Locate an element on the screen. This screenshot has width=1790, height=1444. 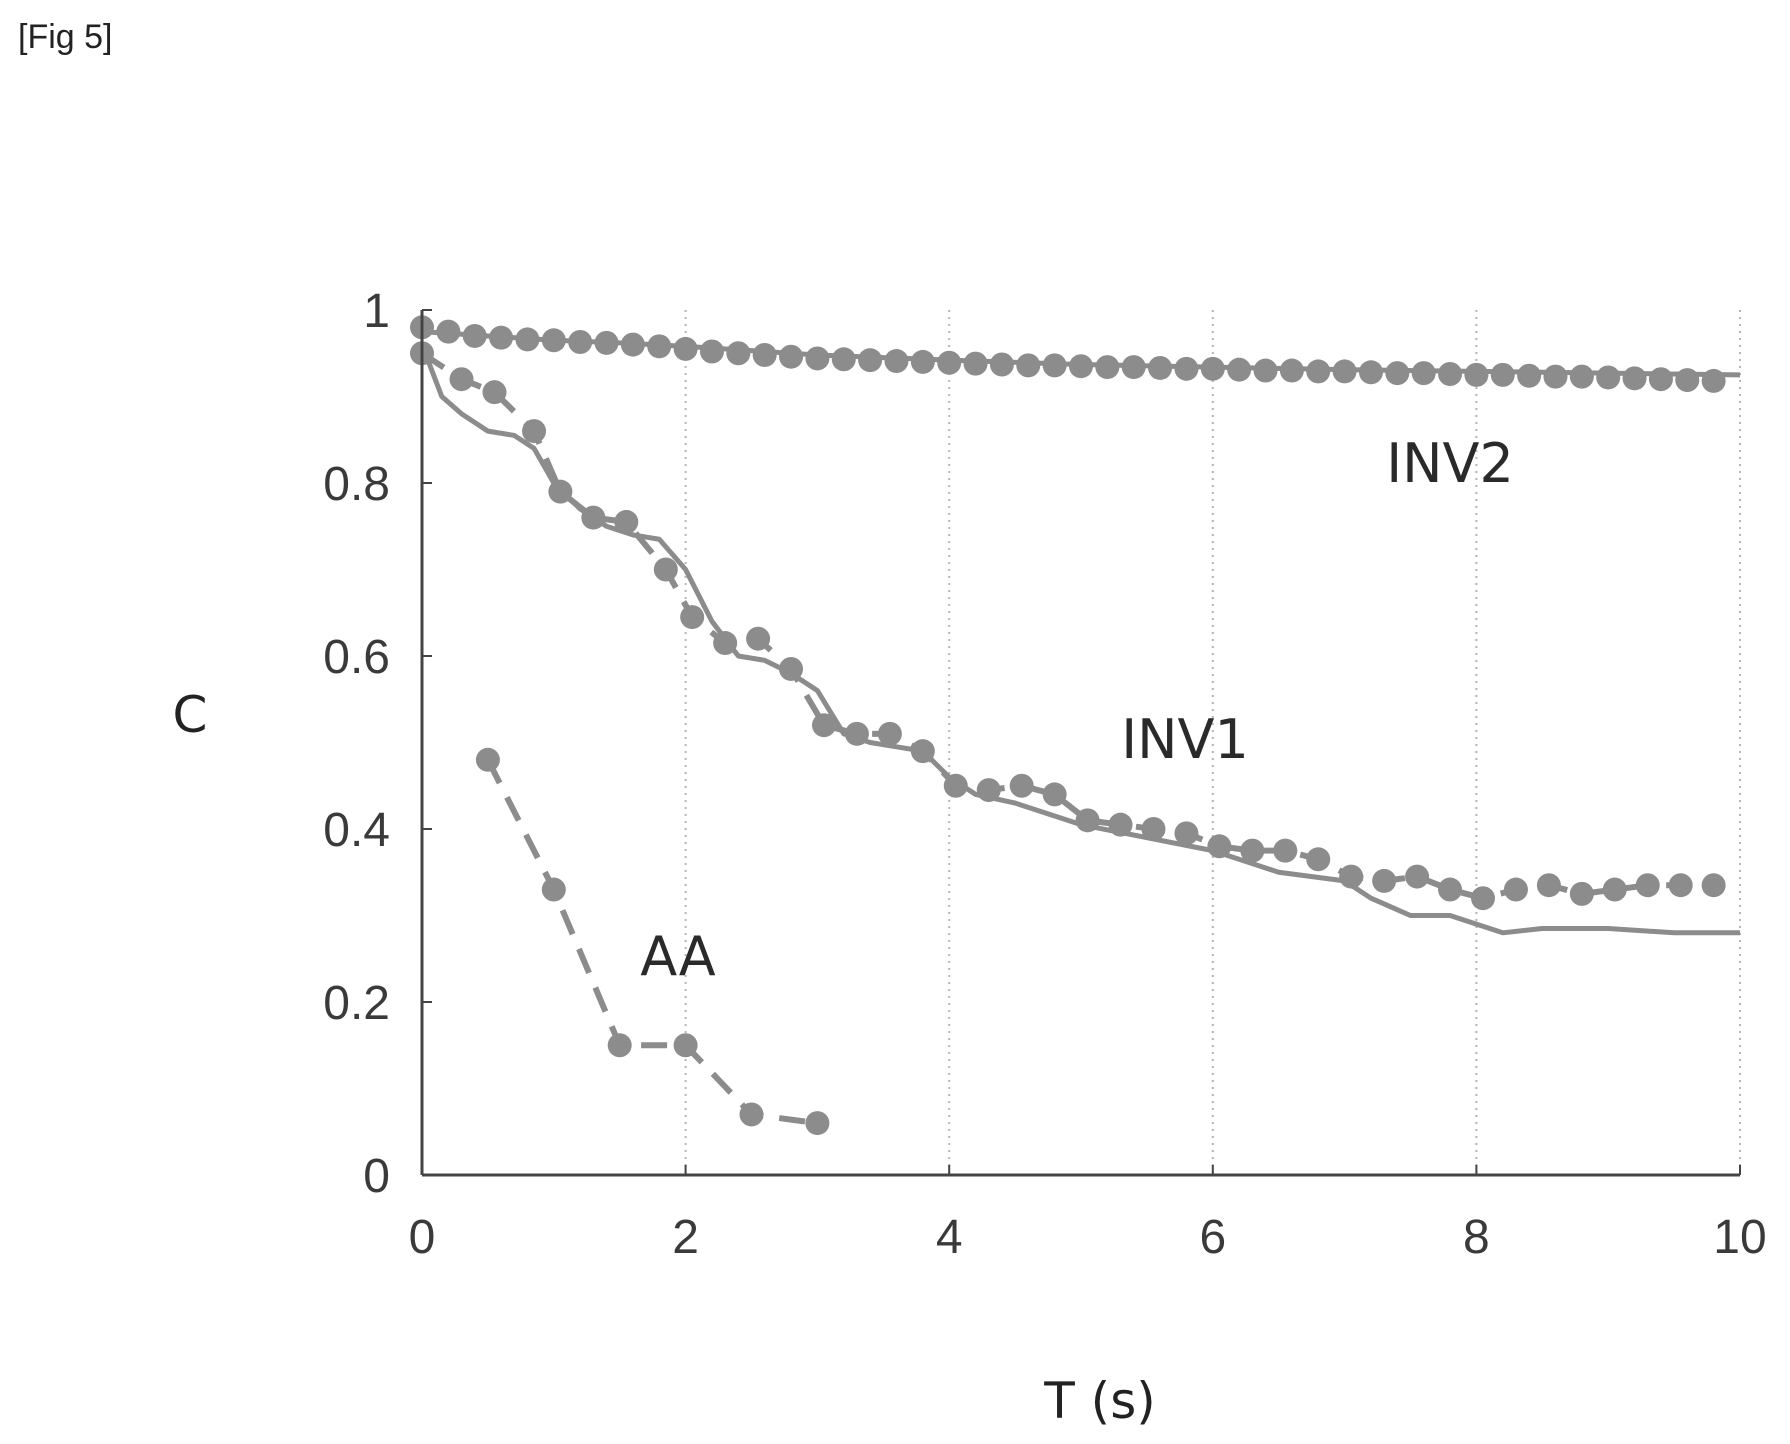
series-label-inv1: INV1 is located at coordinates (1185, 739).